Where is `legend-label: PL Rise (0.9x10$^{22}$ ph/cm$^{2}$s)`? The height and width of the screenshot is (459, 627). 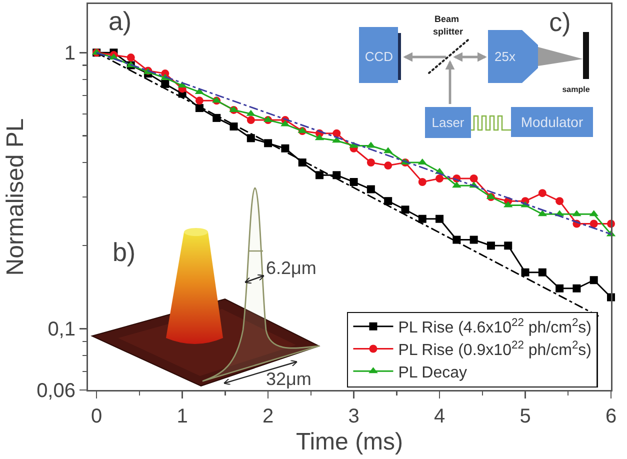
legend-label: PL Rise (0.9x10$^{22}$ ph/cm$^{2}$s) is located at coordinates (495, 349).